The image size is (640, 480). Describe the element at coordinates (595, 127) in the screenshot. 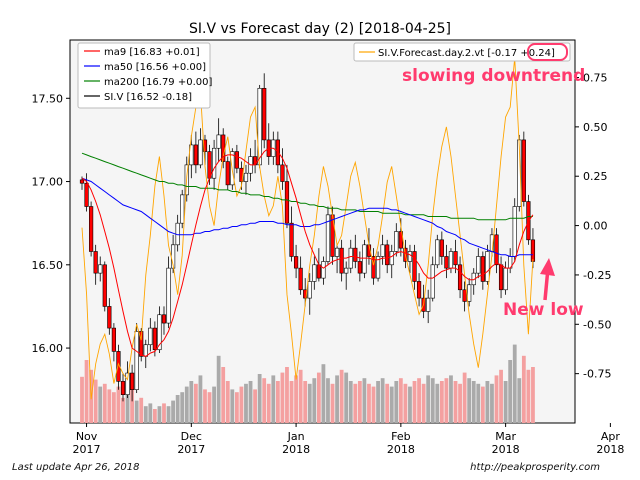

I see `y-right-tick-label: 0.50` at that location.